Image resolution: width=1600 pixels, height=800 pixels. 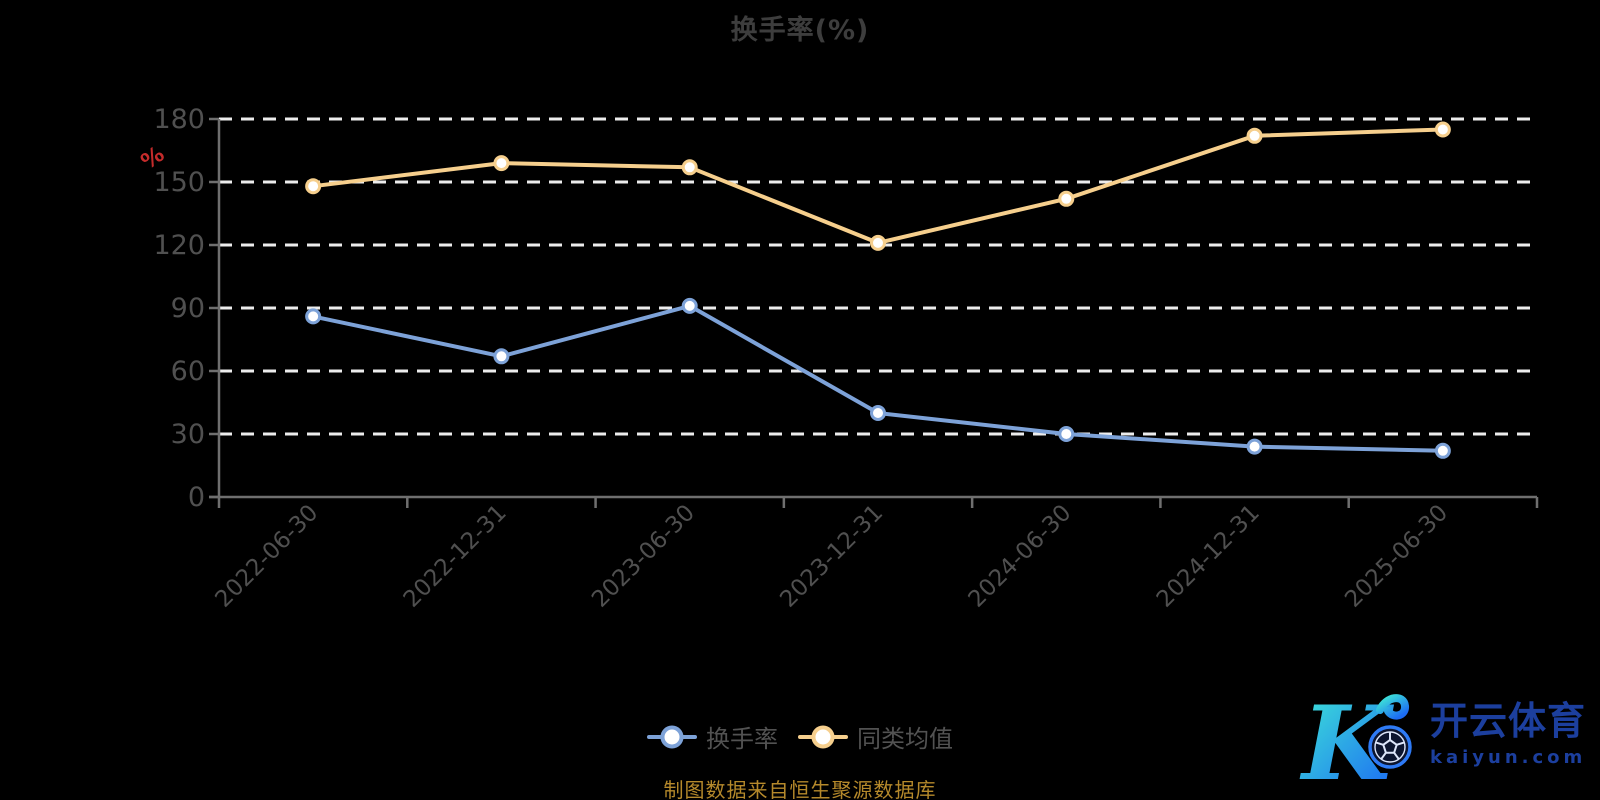 I want to click on x-tick-label: 2025-06-30, so click(x=1396, y=556).